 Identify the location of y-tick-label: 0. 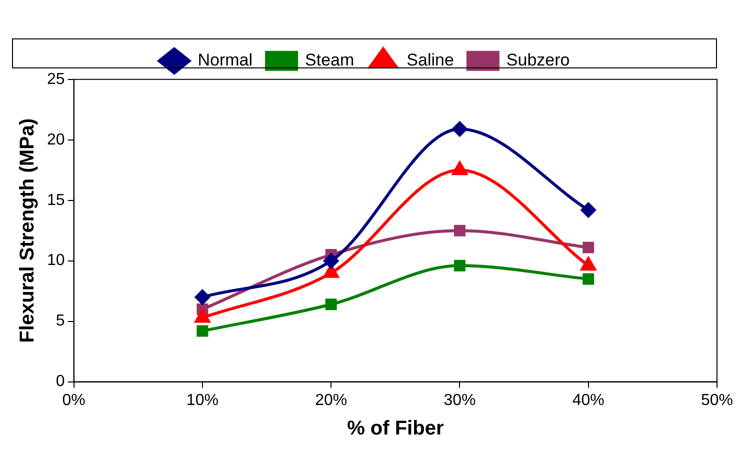
(60, 381).